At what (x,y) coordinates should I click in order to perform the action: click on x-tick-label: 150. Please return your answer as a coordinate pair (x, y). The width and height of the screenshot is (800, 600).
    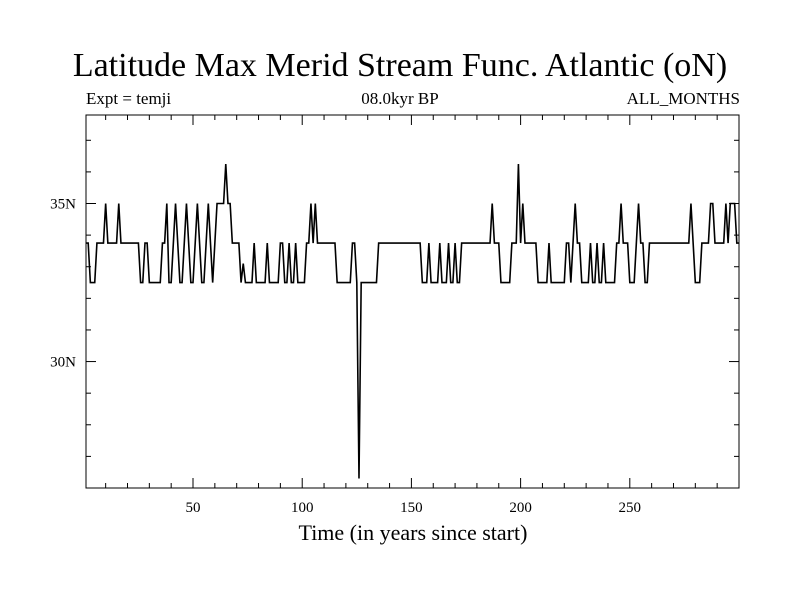
    Looking at the image, I should click on (411, 508).